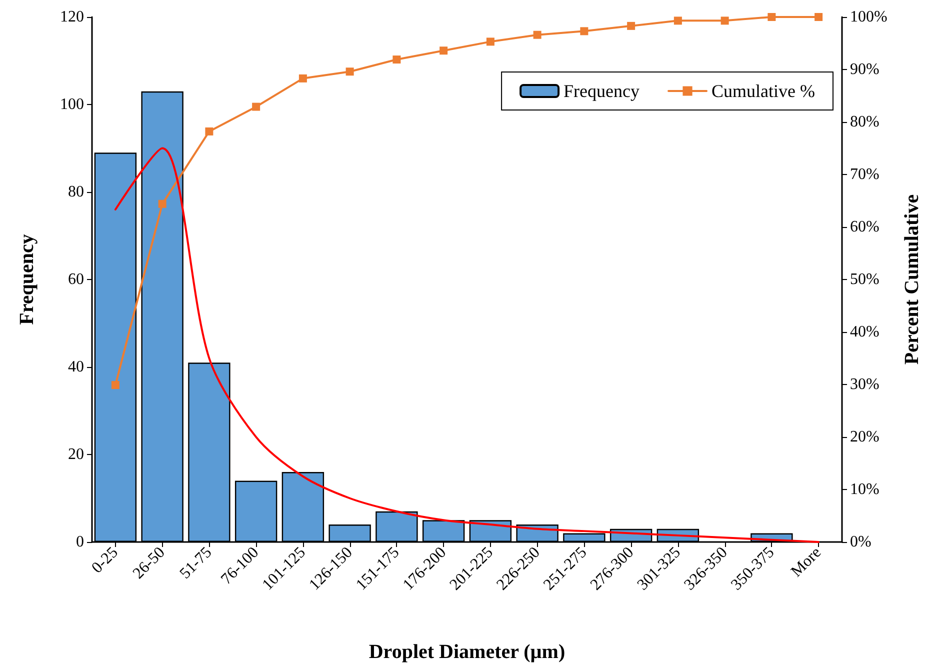 The height and width of the screenshot is (668, 945). What do you see at coordinates (27, 279) in the screenshot?
I see `y-axis-title: Frequency` at bounding box center [27, 279].